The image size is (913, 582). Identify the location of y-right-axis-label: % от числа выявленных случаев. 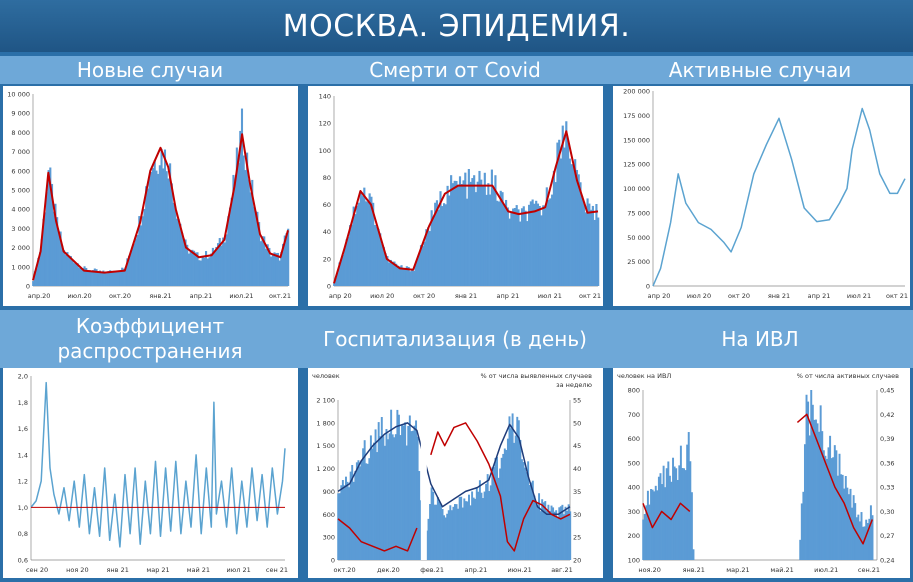
(536, 376).